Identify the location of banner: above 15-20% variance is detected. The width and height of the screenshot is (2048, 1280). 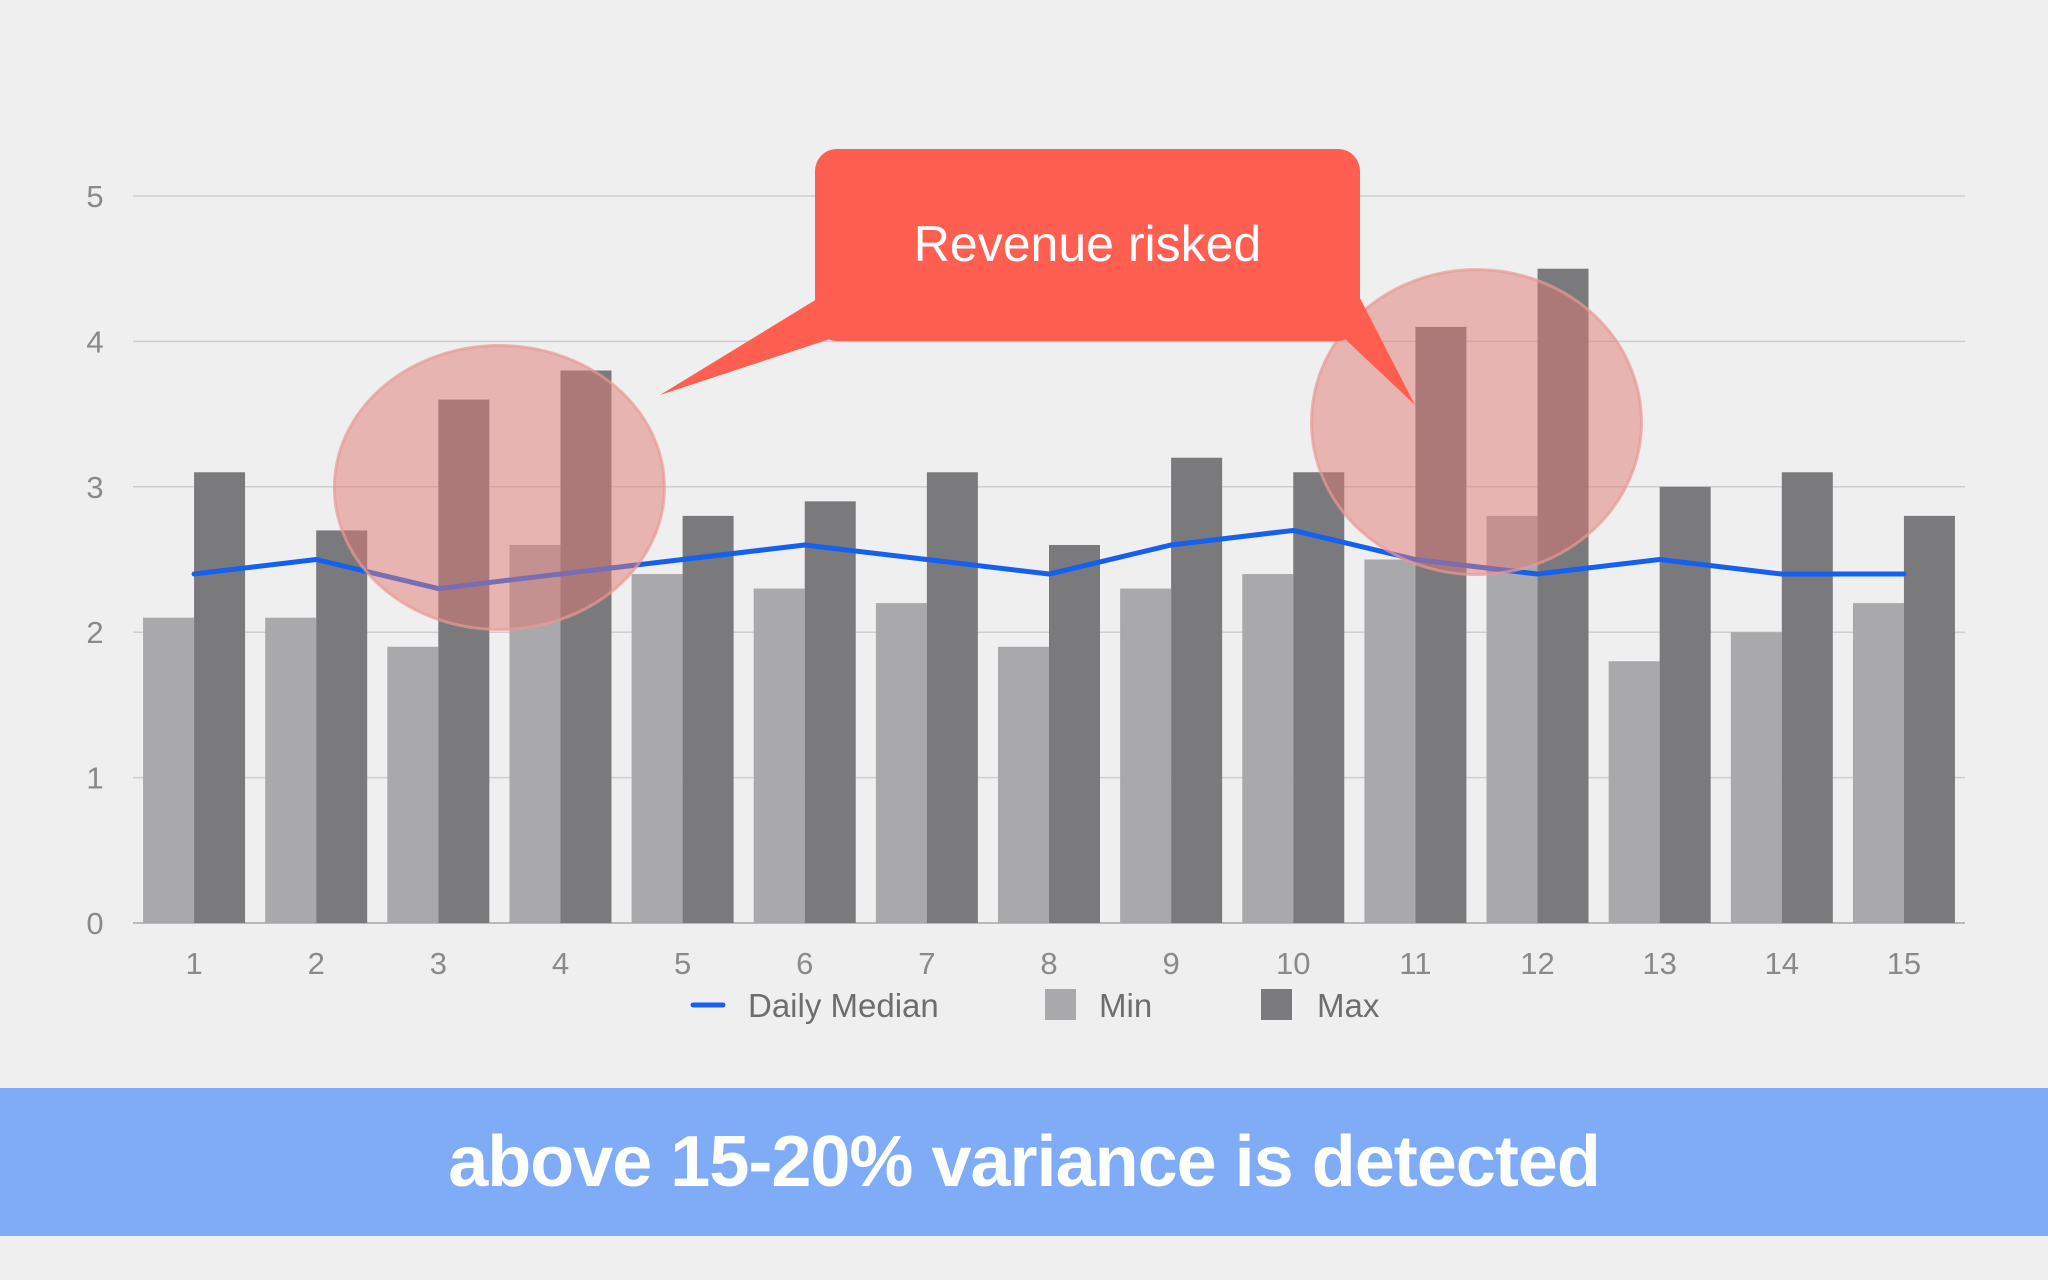
(1024, 1162).